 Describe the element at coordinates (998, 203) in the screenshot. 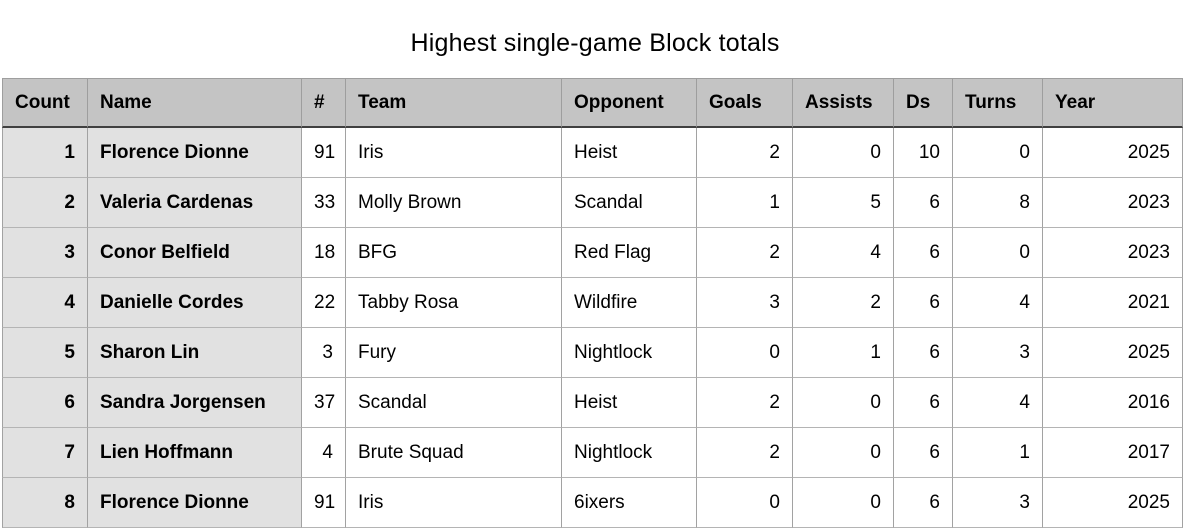

I see `cell-turns: 8` at that location.